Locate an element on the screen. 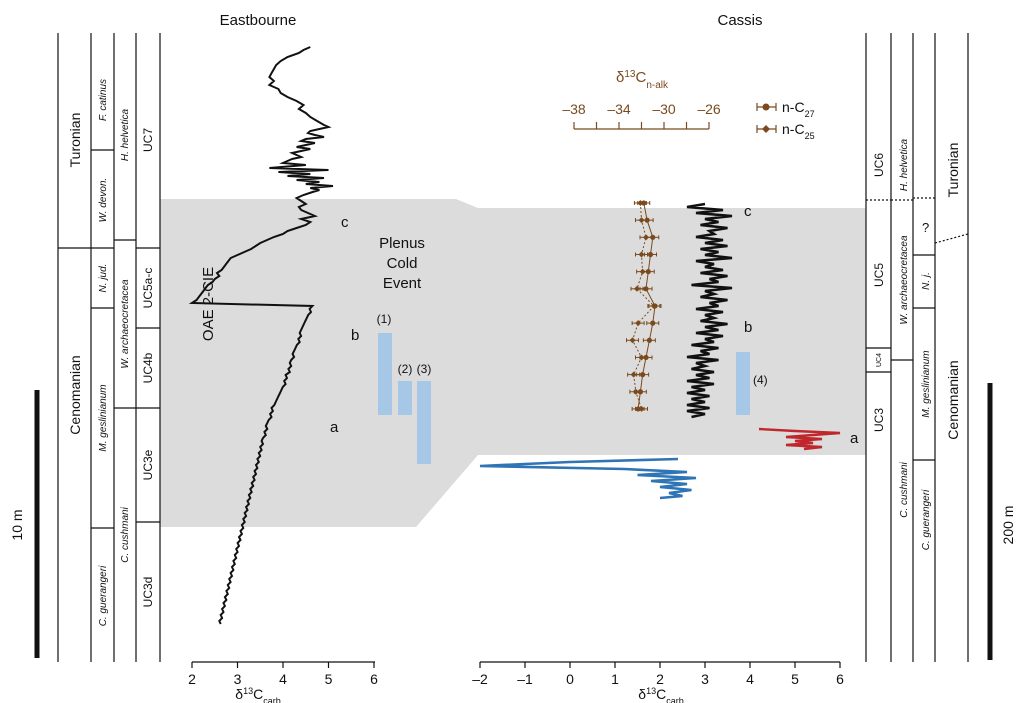 This screenshot has width=1018, height=703. cassis-strat-columns is located at coordinates (917, 347).